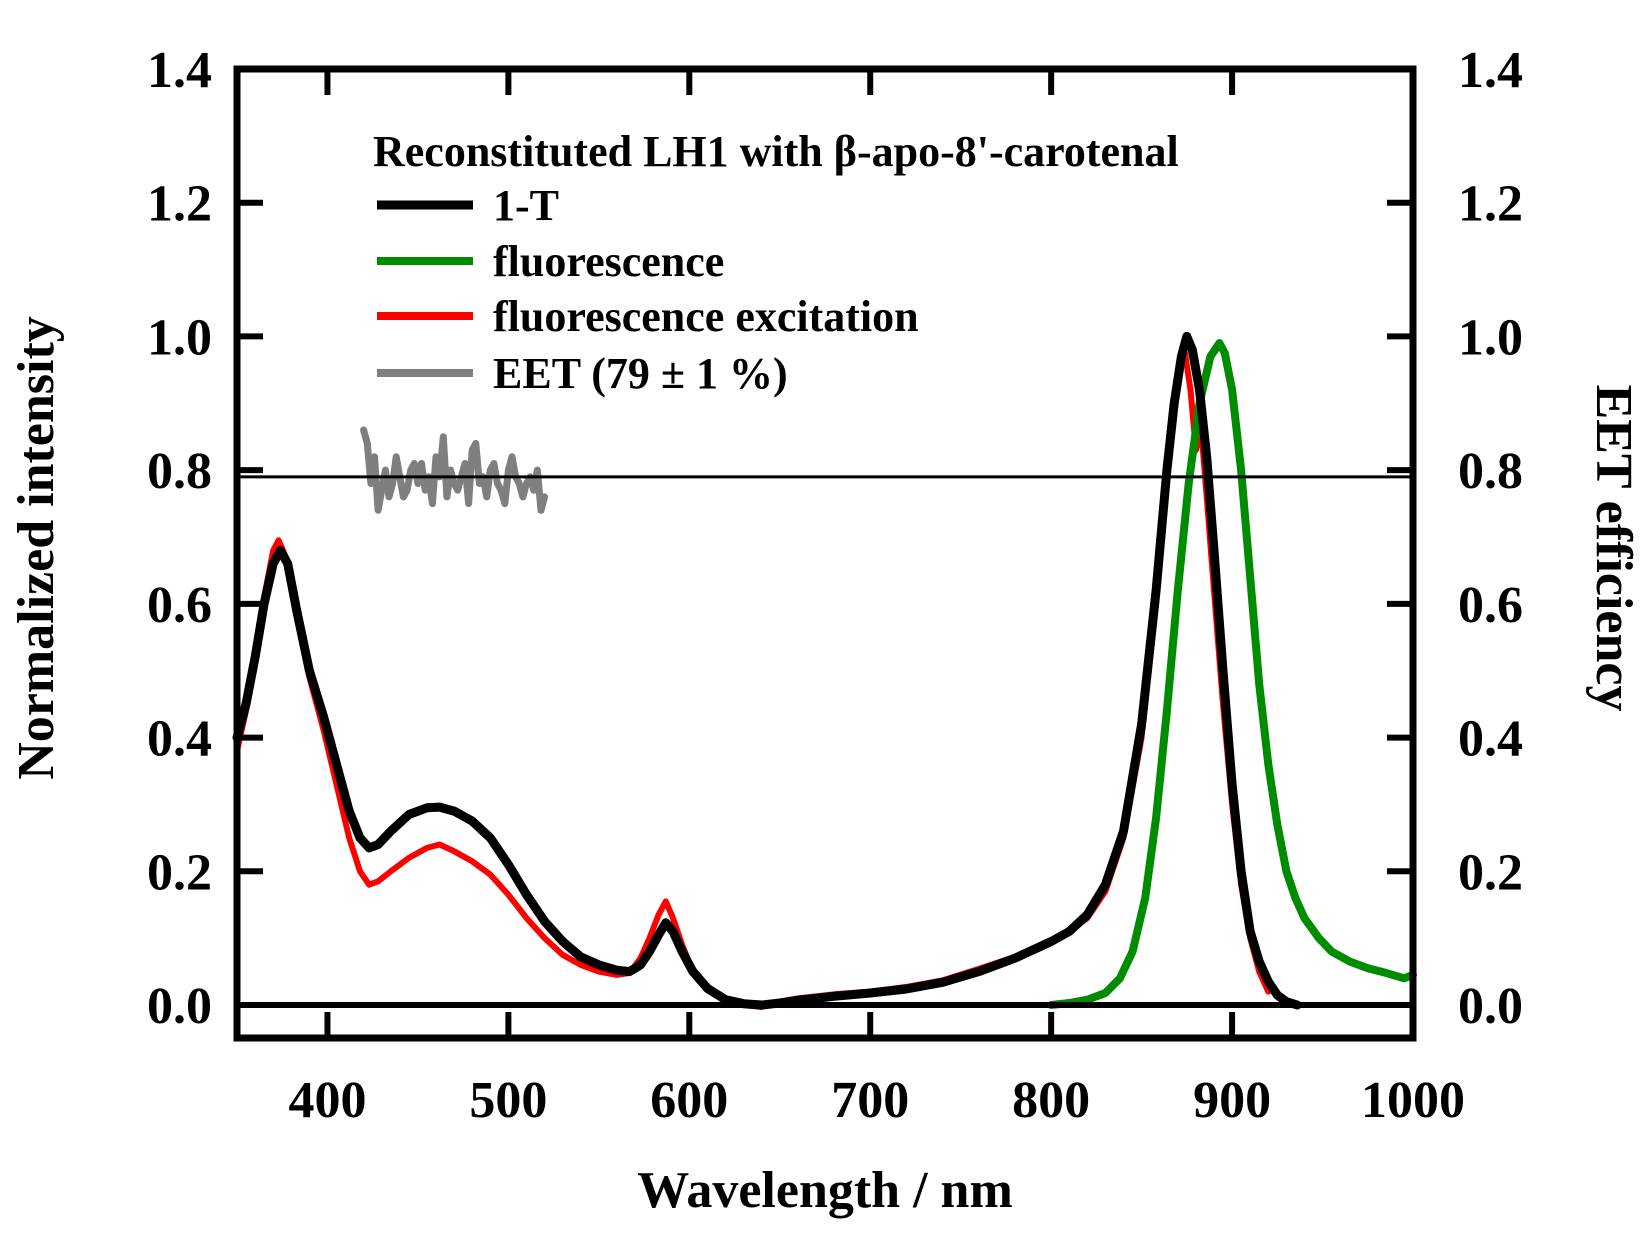 The image size is (1650, 1234). Describe the element at coordinates (1232, 1100) in the screenshot. I see `x-tick-label: 900` at that location.